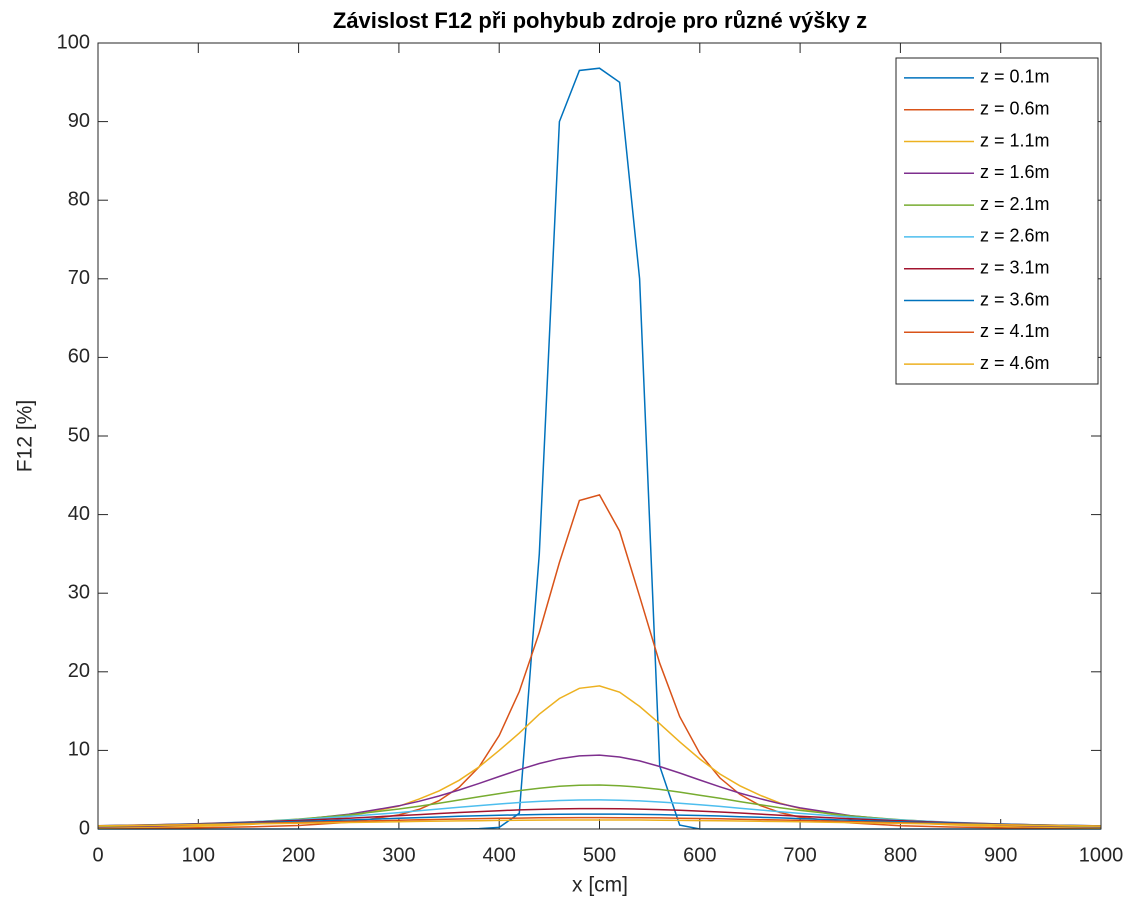  Describe the element at coordinates (600, 885) in the screenshot. I see `x-axis-label: x [cm]` at that location.